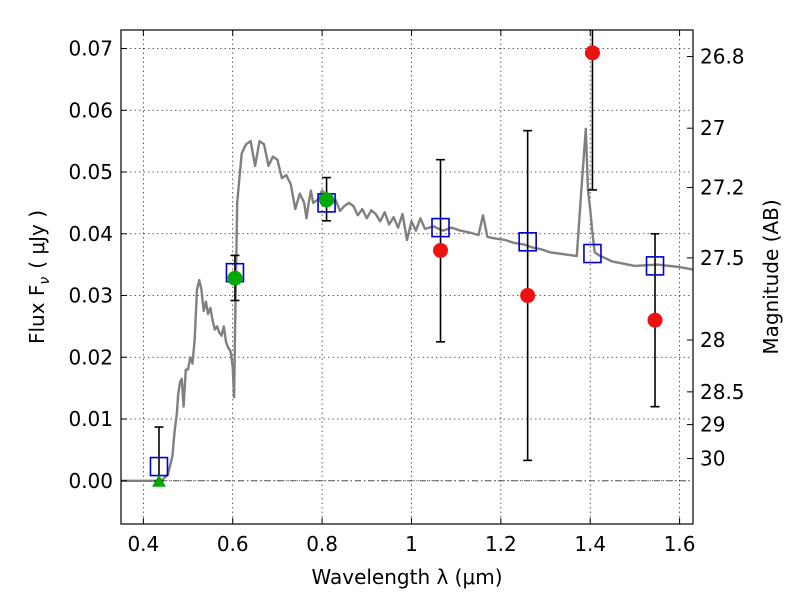 This screenshot has height=600, width=800. What do you see at coordinates (90, 110) in the screenshot?
I see `y-tick-label-6: 0.06` at bounding box center [90, 110].